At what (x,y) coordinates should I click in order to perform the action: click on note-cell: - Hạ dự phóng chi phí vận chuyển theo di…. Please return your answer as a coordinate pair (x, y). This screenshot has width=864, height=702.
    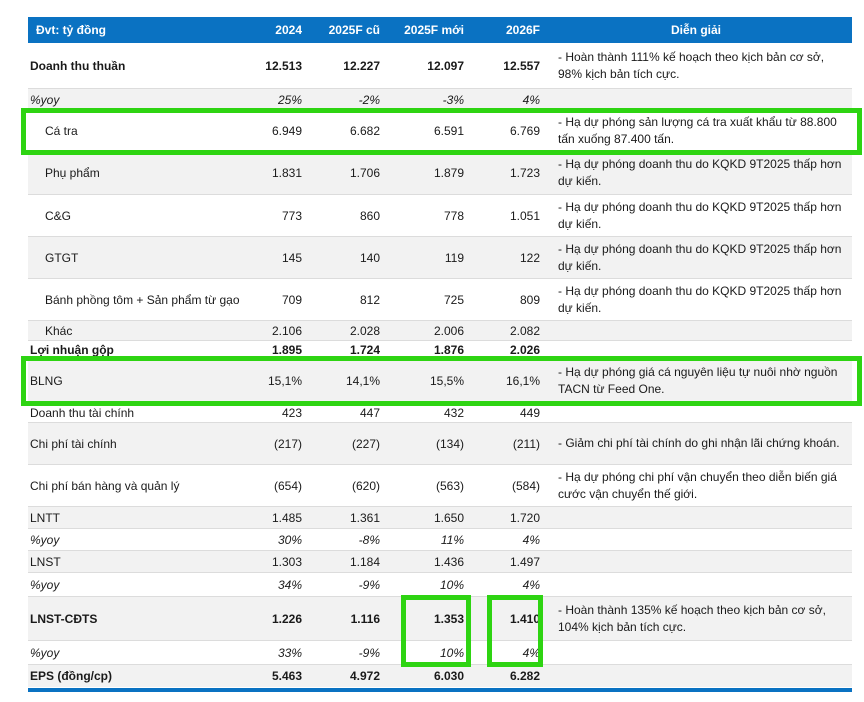
    Looking at the image, I should click on (697, 485).